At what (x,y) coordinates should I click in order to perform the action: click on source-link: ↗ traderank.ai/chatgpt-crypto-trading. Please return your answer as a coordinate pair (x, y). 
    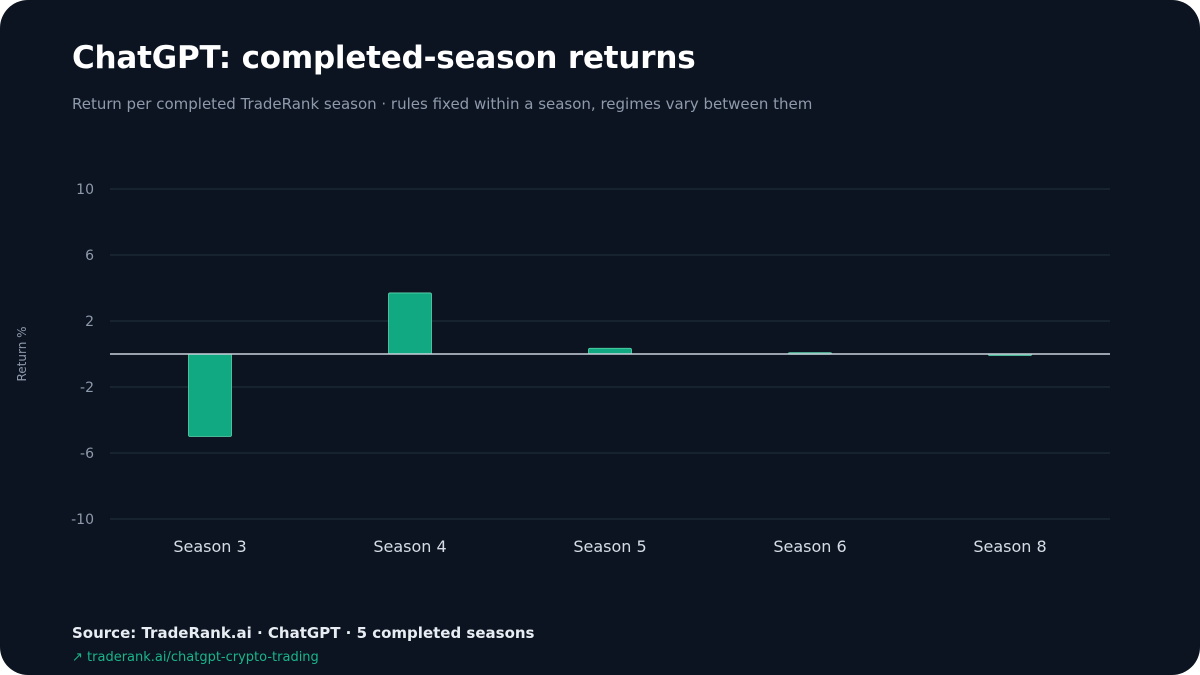
    Looking at the image, I should click on (195, 657).